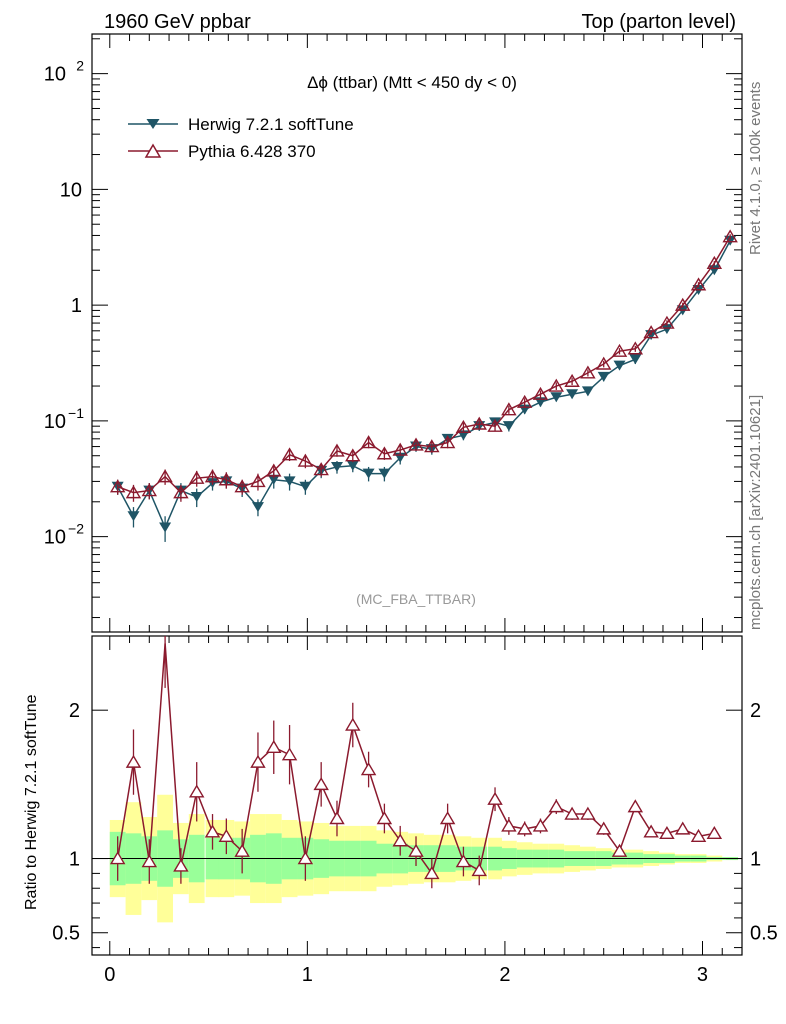  I want to click on ratio-y-tick-label: 1, so click(74, 860).